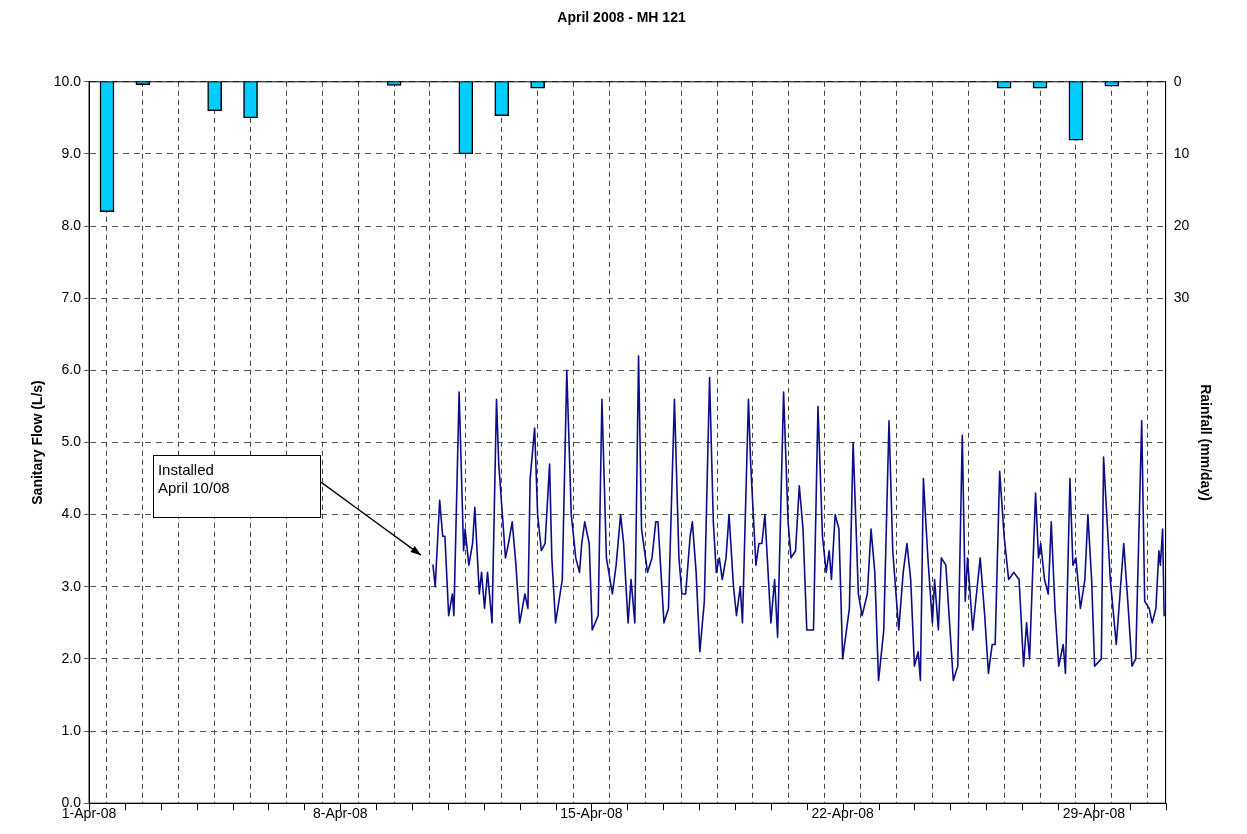 The height and width of the screenshot is (834, 1247). I want to click on y-tick-label: 9.0, so click(71, 152).